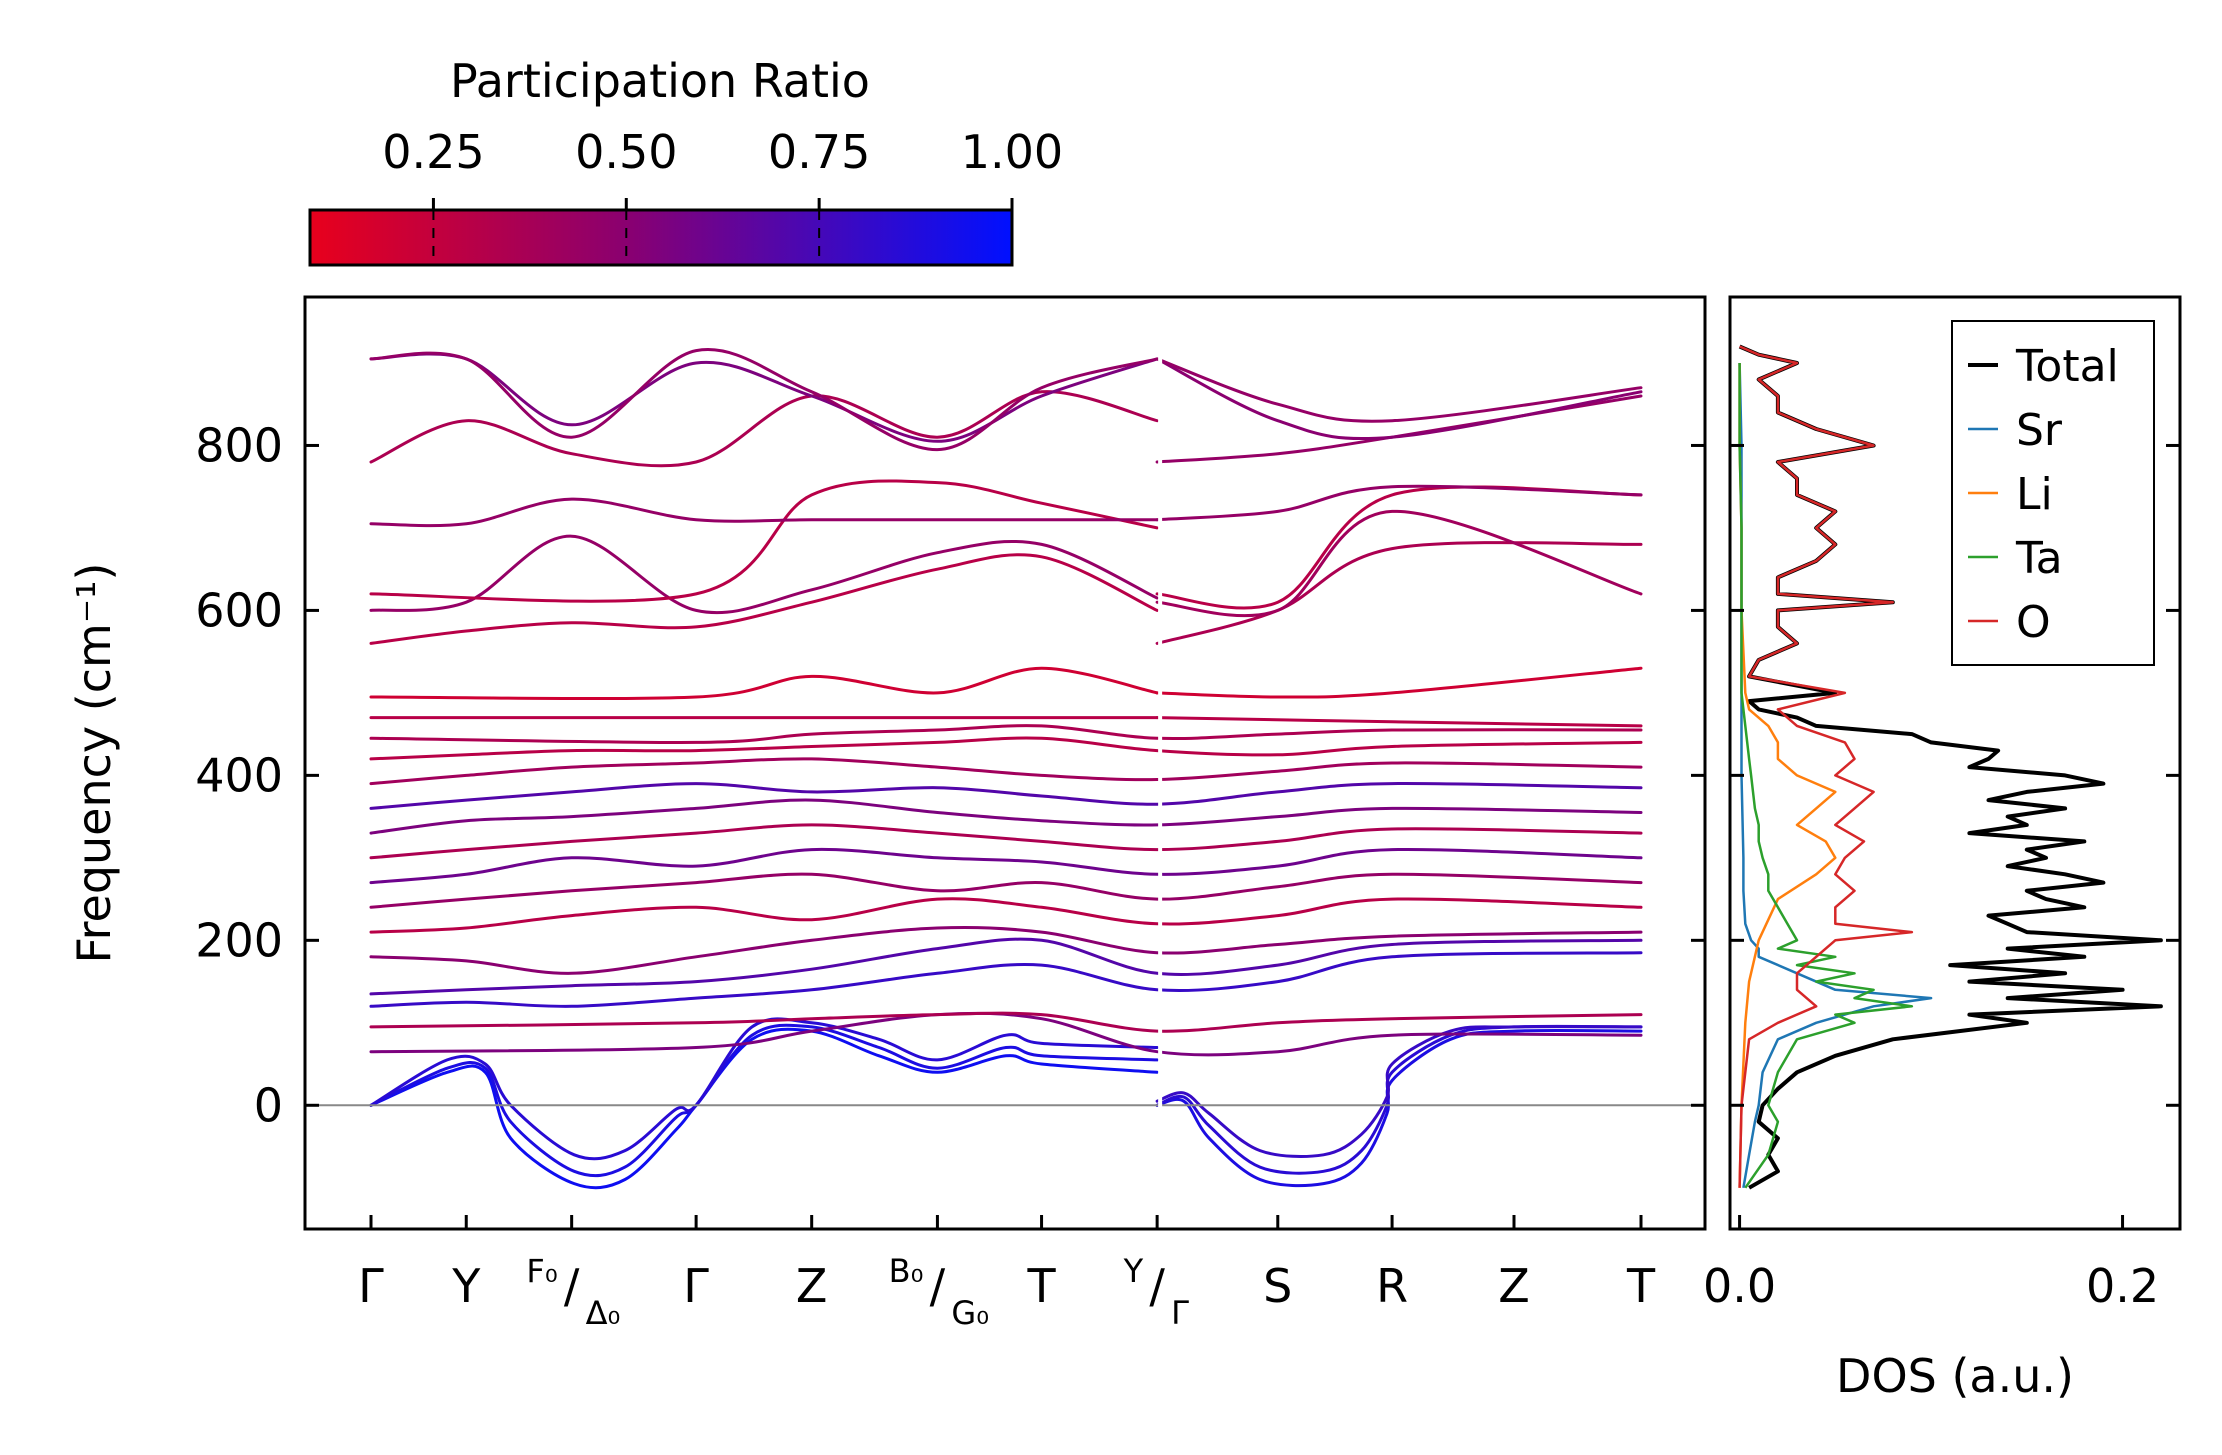 The image size is (2222, 1455). Describe the element at coordinates (660, 81) in the screenshot. I see `colorbar-title: Participation Ratio` at that location.